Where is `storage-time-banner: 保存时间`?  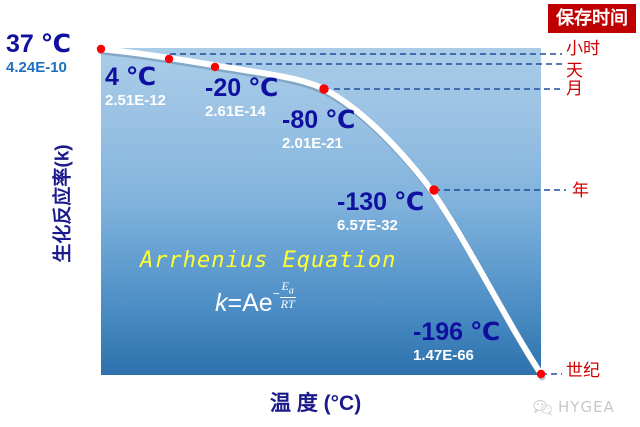 storage-time-banner: 保存时间 is located at coordinates (592, 18).